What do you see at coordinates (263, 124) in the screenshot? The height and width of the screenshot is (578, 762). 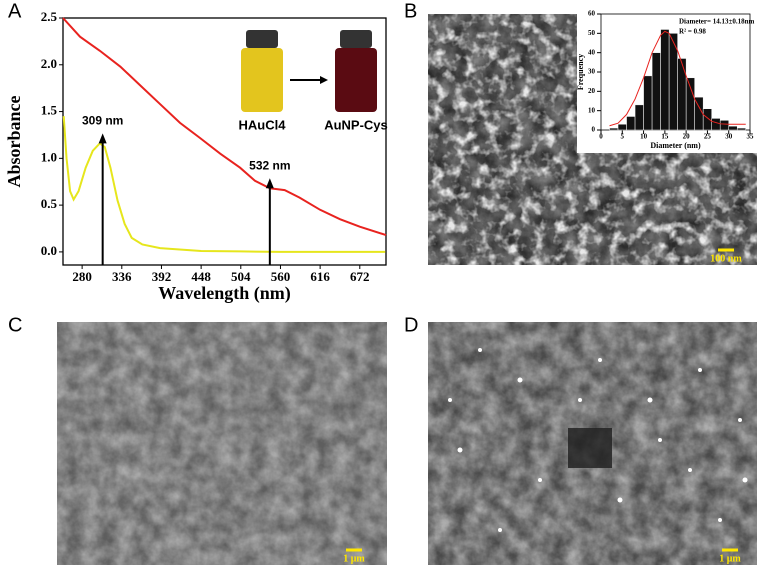 I see `vial-label: HAuCl4` at bounding box center [263, 124].